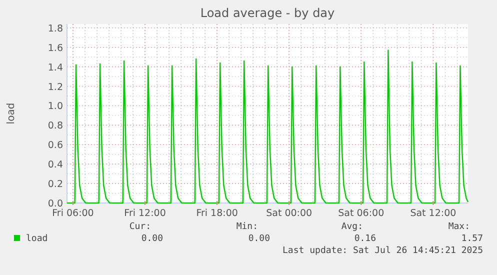  Describe the element at coordinates (55, 126) in the screenshot. I see `y-tick-label: 0.8` at that location.